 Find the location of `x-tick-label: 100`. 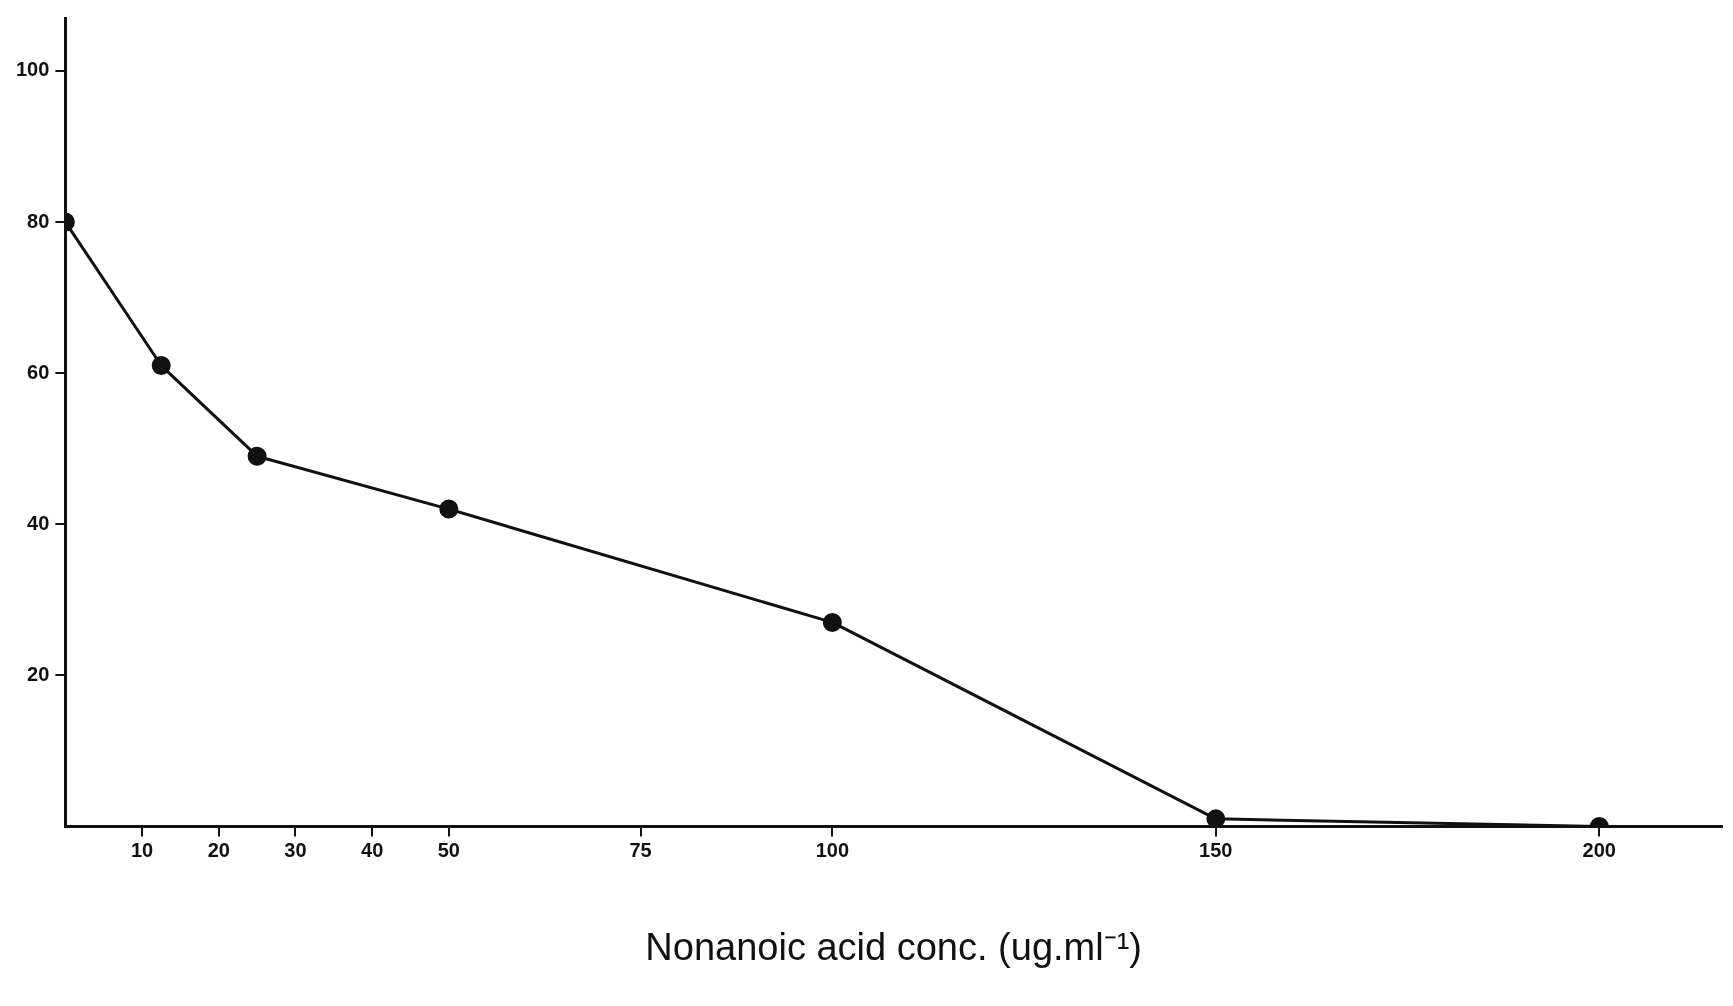

x-tick-label: 100 is located at coordinates (832, 849).